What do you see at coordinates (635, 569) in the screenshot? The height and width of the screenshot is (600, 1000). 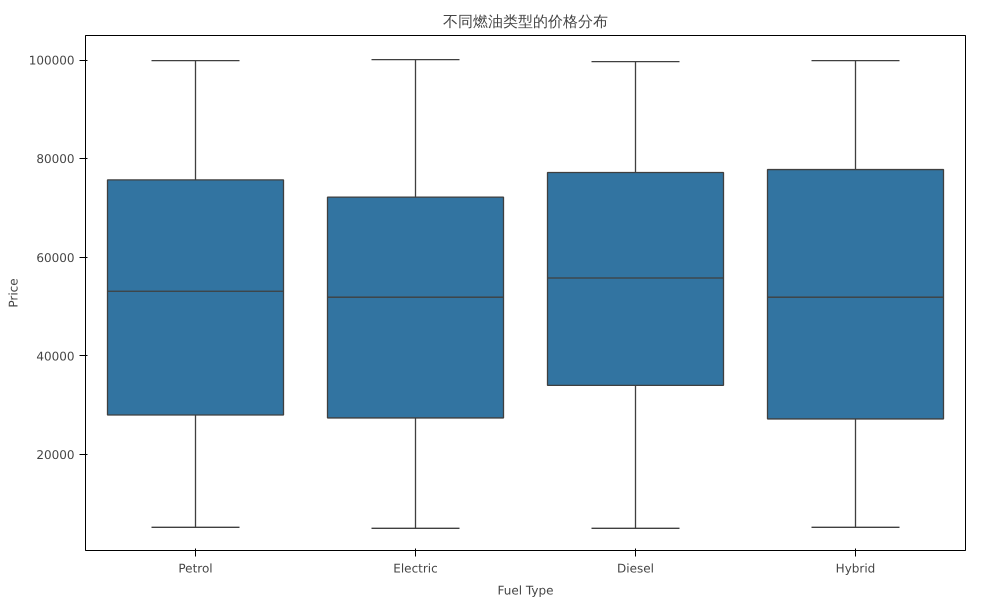 I see `x-tick-label: Diesel` at bounding box center [635, 569].